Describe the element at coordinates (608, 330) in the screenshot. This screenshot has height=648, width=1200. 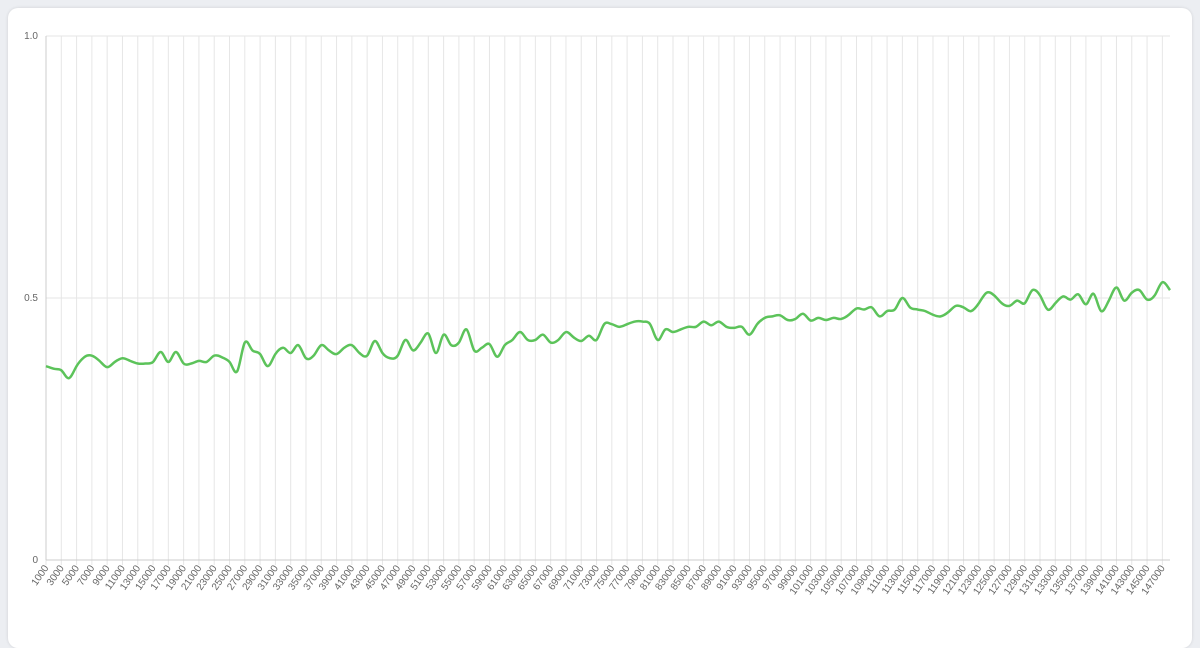
I see `data-line` at that location.